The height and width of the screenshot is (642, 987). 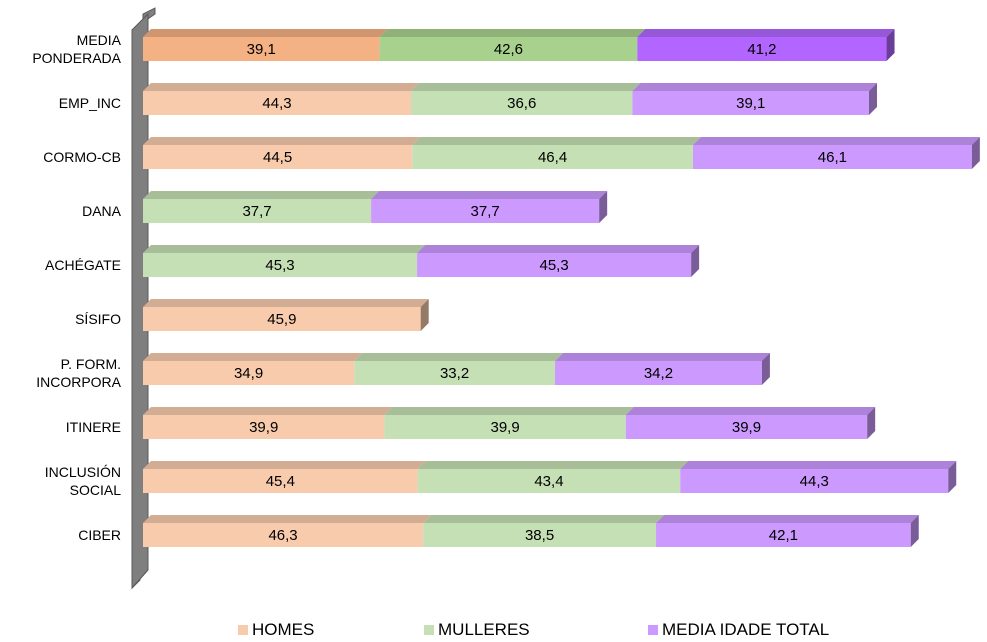 What do you see at coordinates (99, 40) in the screenshot?
I see `category-label-media-ponderada: MEDIA` at bounding box center [99, 40].